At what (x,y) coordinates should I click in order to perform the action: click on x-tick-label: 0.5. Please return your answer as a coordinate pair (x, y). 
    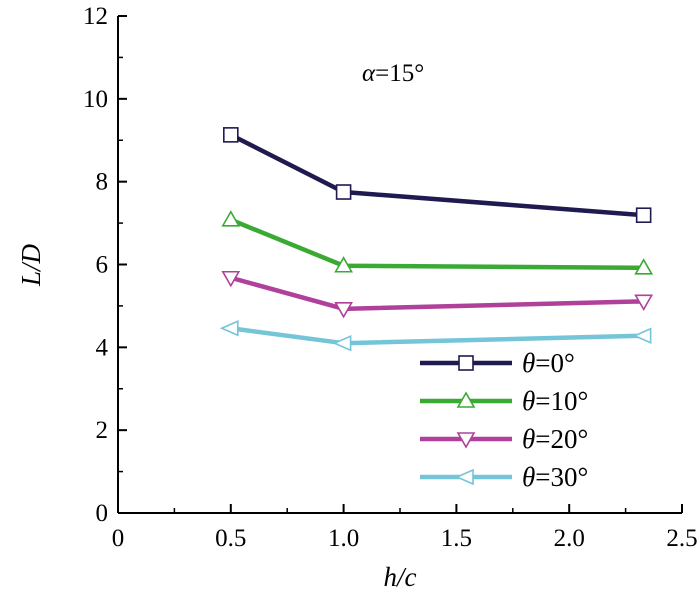
    Looking at the image, I should click on (230, 538).